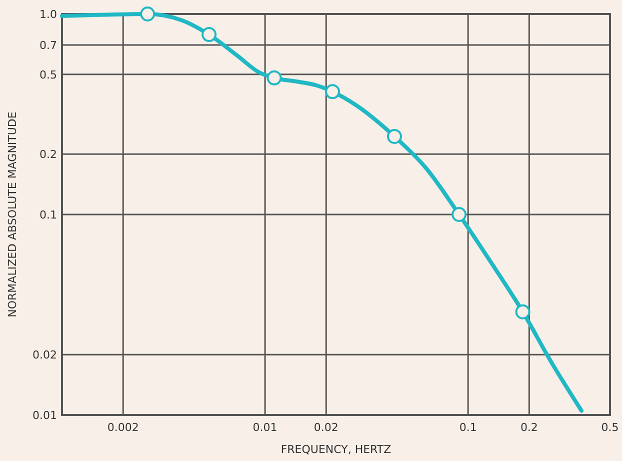 The height and width of the screenshot is (461, 622). What do you see at coordinates (326, 427) in the screenshot?
I see `x-tick-label: 0.02` at bounding box center [326, 427].